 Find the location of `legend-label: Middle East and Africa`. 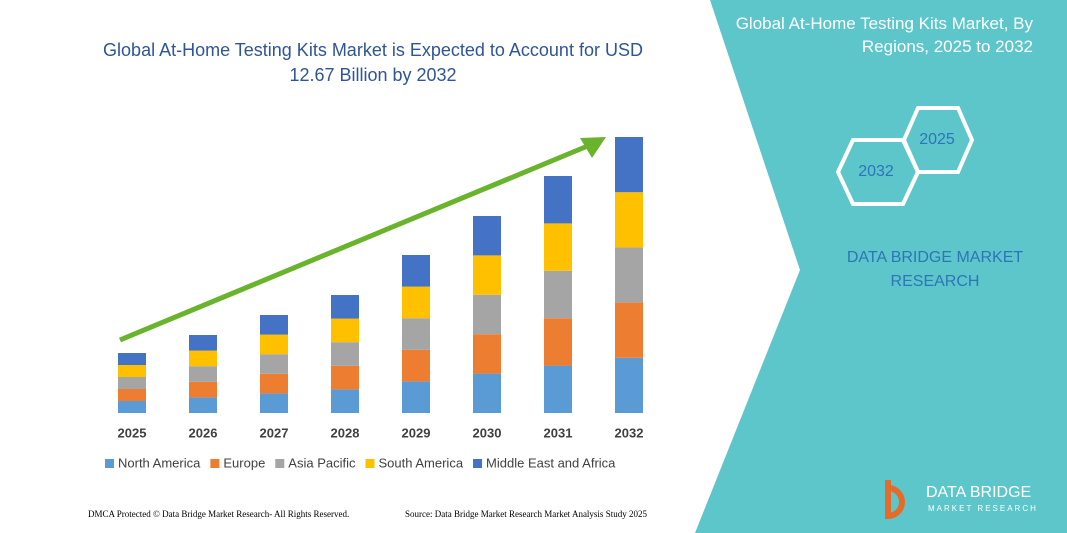

legend-label: Middle East and Africa is located at coordinates (551, 462).